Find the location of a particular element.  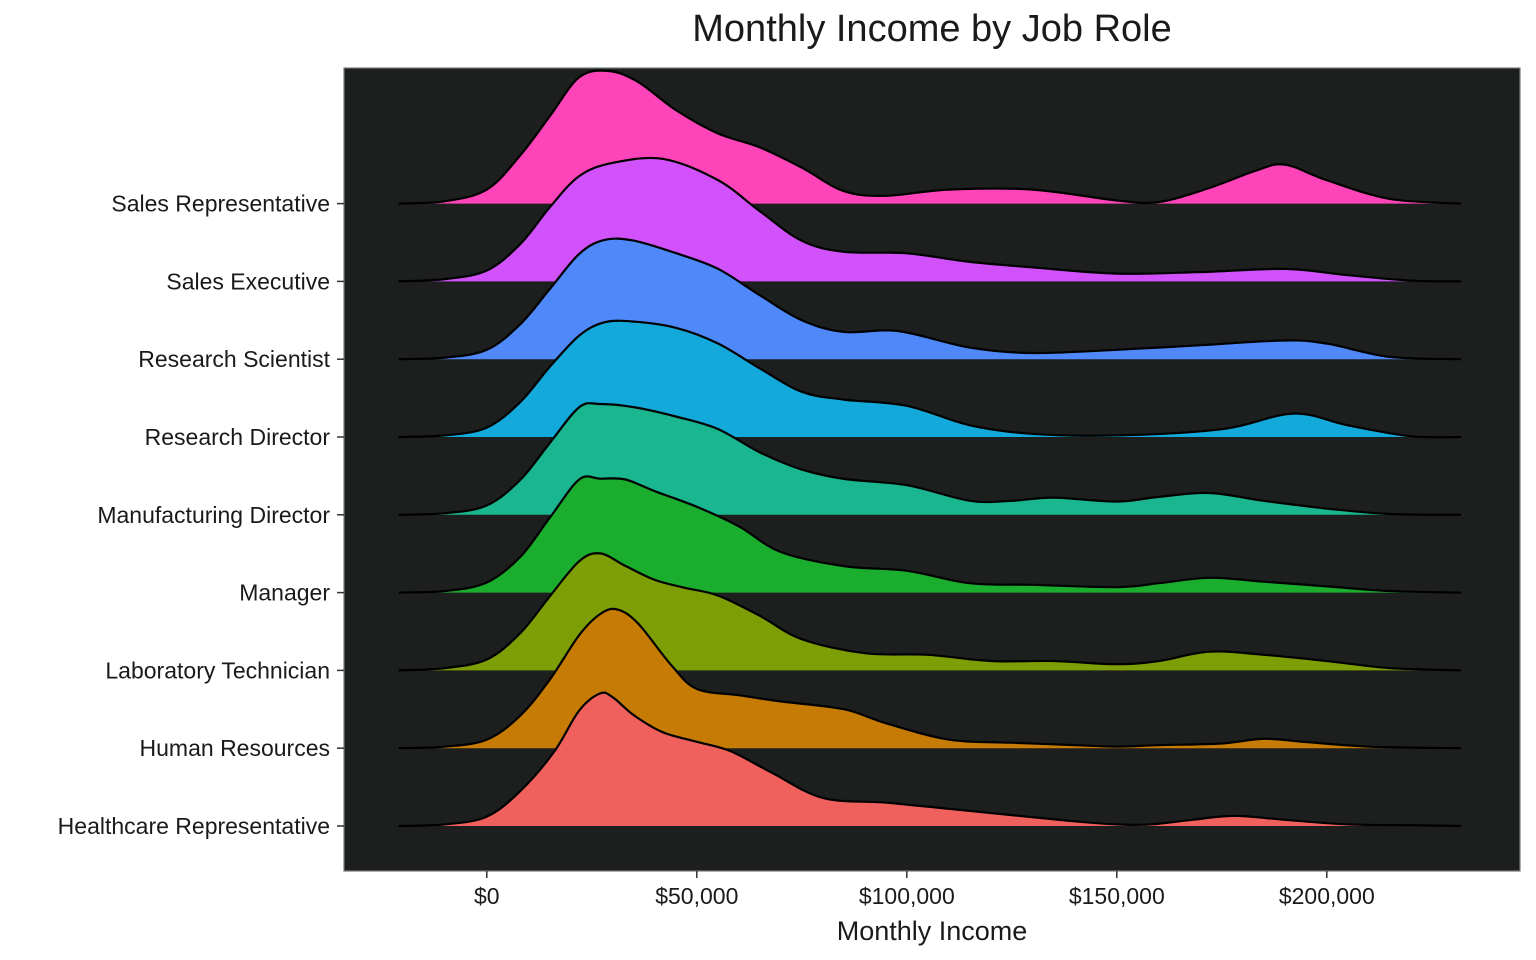

x-axis: $0 $50,000 $100,000 $150,000 $200,000 is located at coordinates (924, 890).